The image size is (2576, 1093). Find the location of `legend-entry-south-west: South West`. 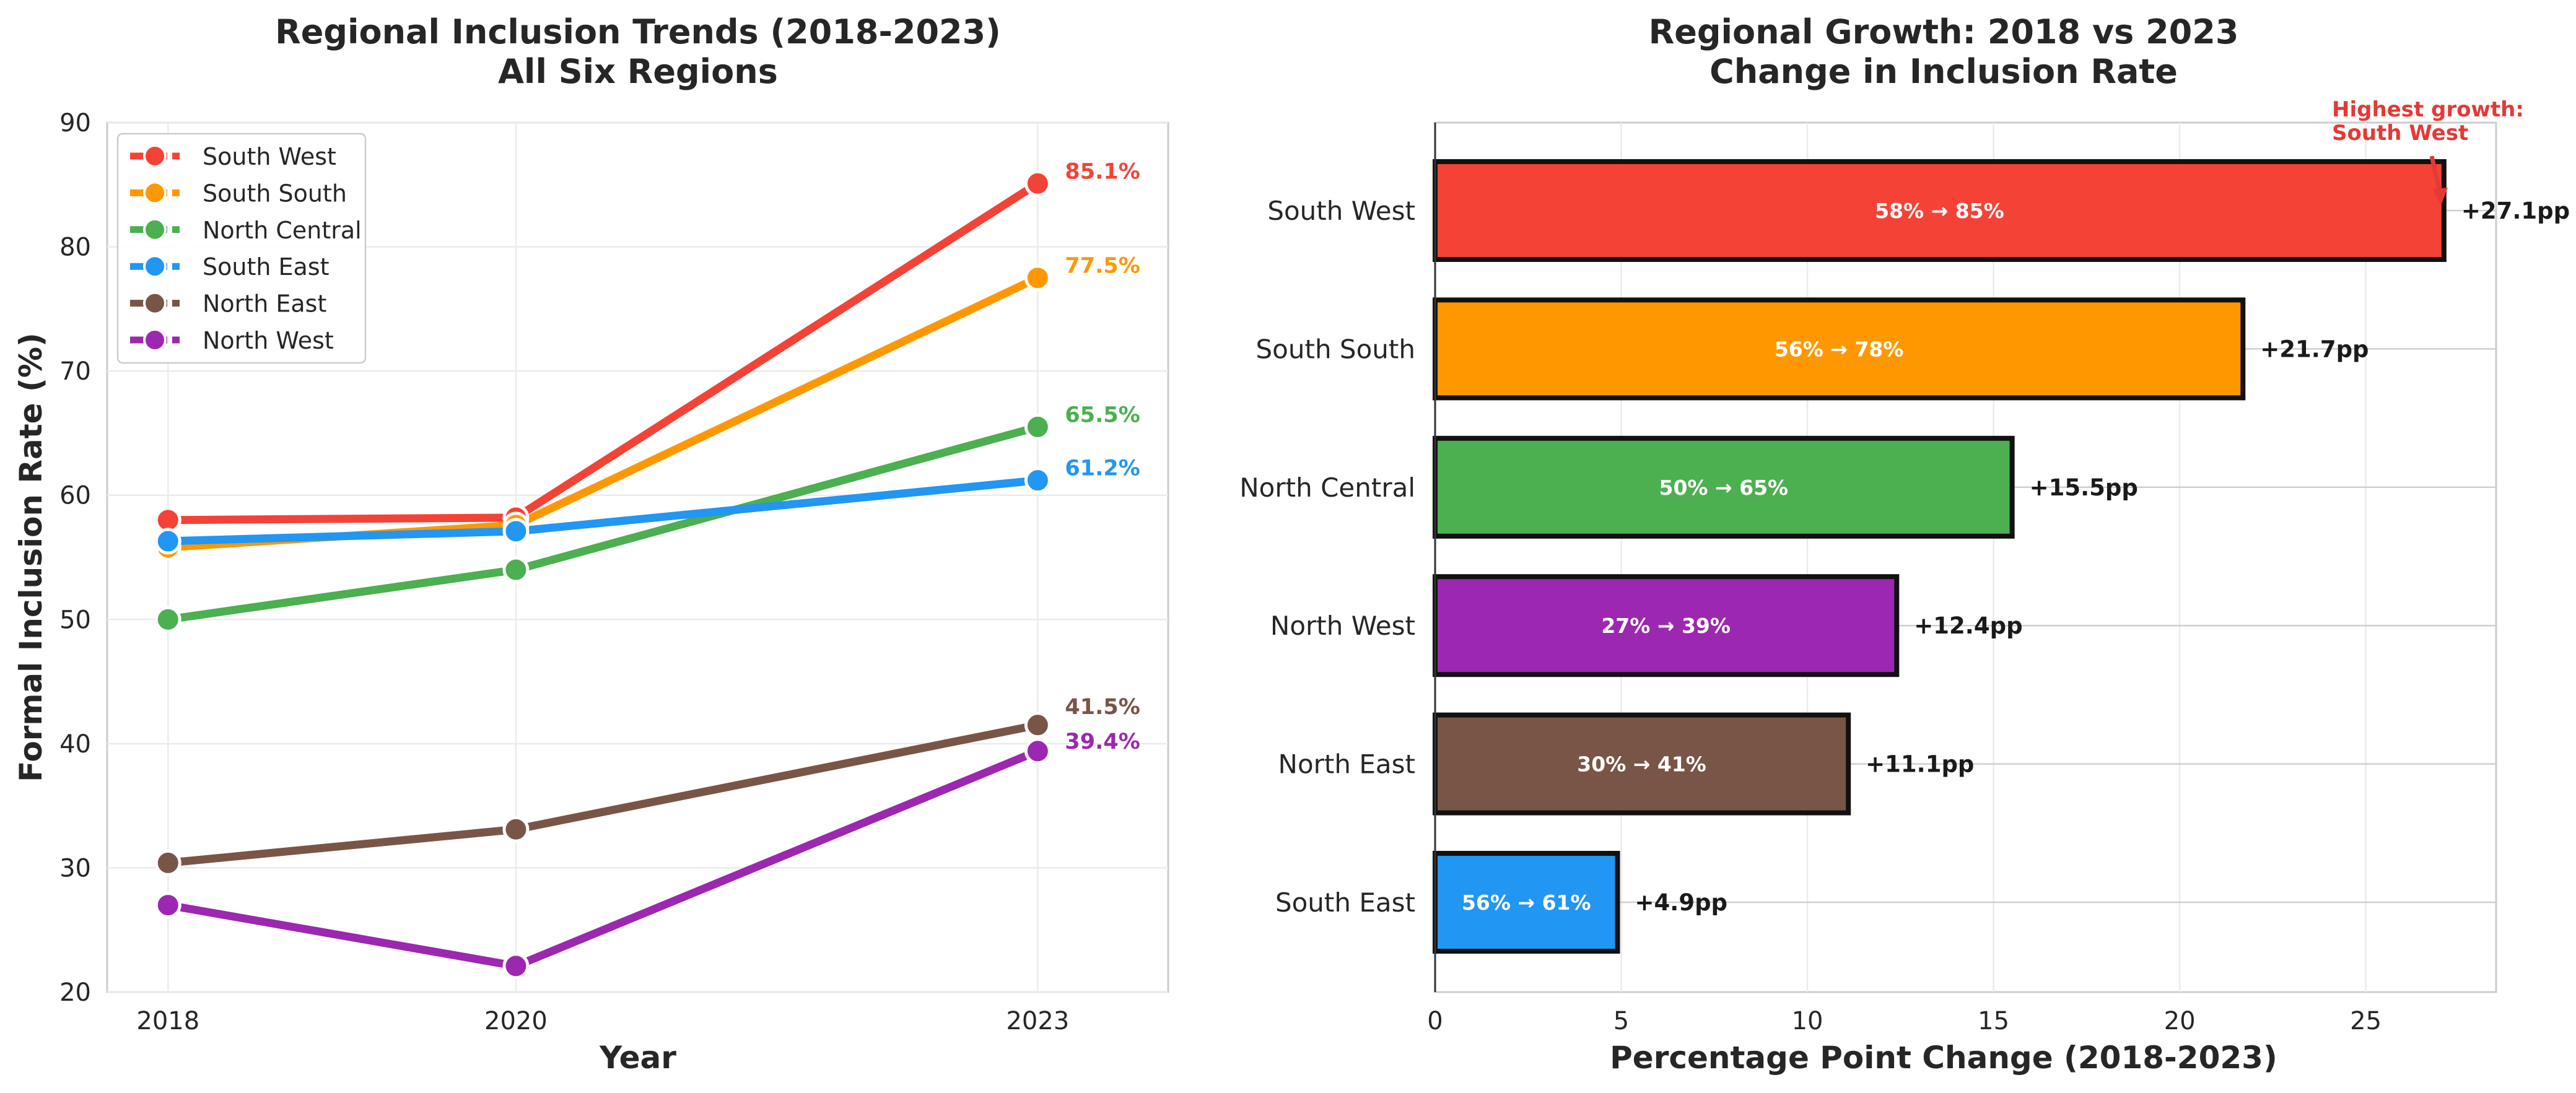

legend-entry-south-west: South West is located at coordinates (269, 156).